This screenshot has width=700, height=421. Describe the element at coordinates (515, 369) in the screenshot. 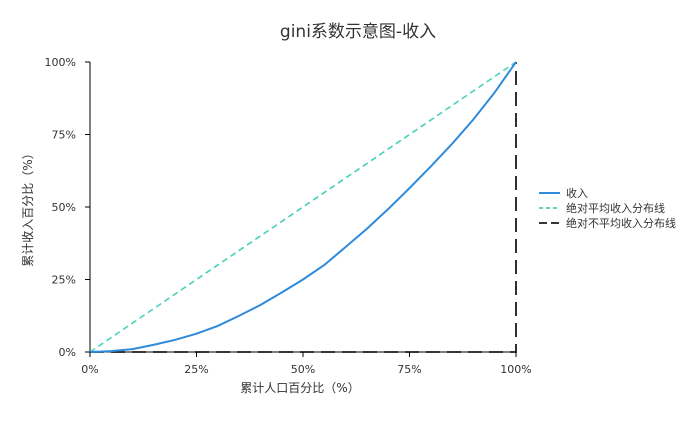

I see `x-tick-label: 100%` at that location.